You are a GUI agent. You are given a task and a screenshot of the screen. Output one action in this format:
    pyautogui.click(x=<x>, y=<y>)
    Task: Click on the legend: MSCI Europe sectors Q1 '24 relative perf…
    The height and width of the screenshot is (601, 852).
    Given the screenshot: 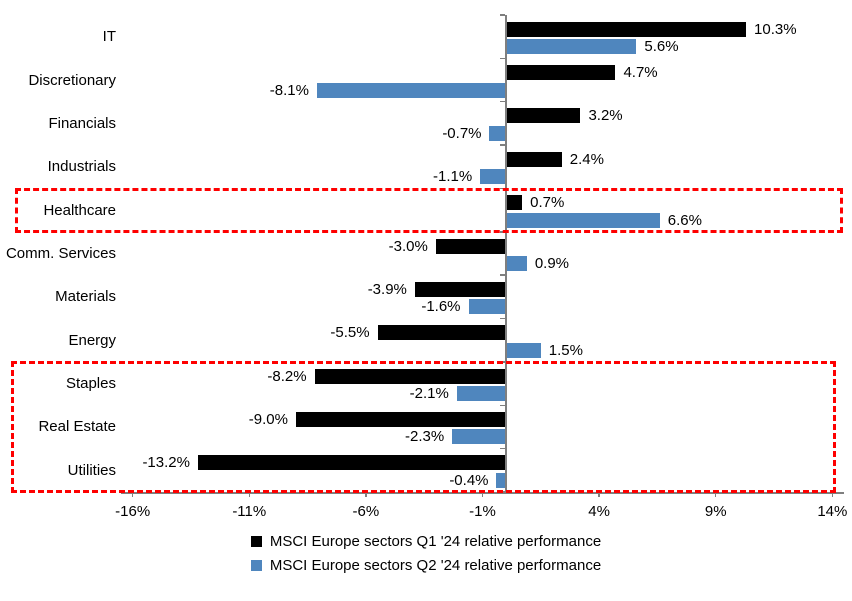 What is the action you would take?
    pyautogui.click(x=426, y=553)
    